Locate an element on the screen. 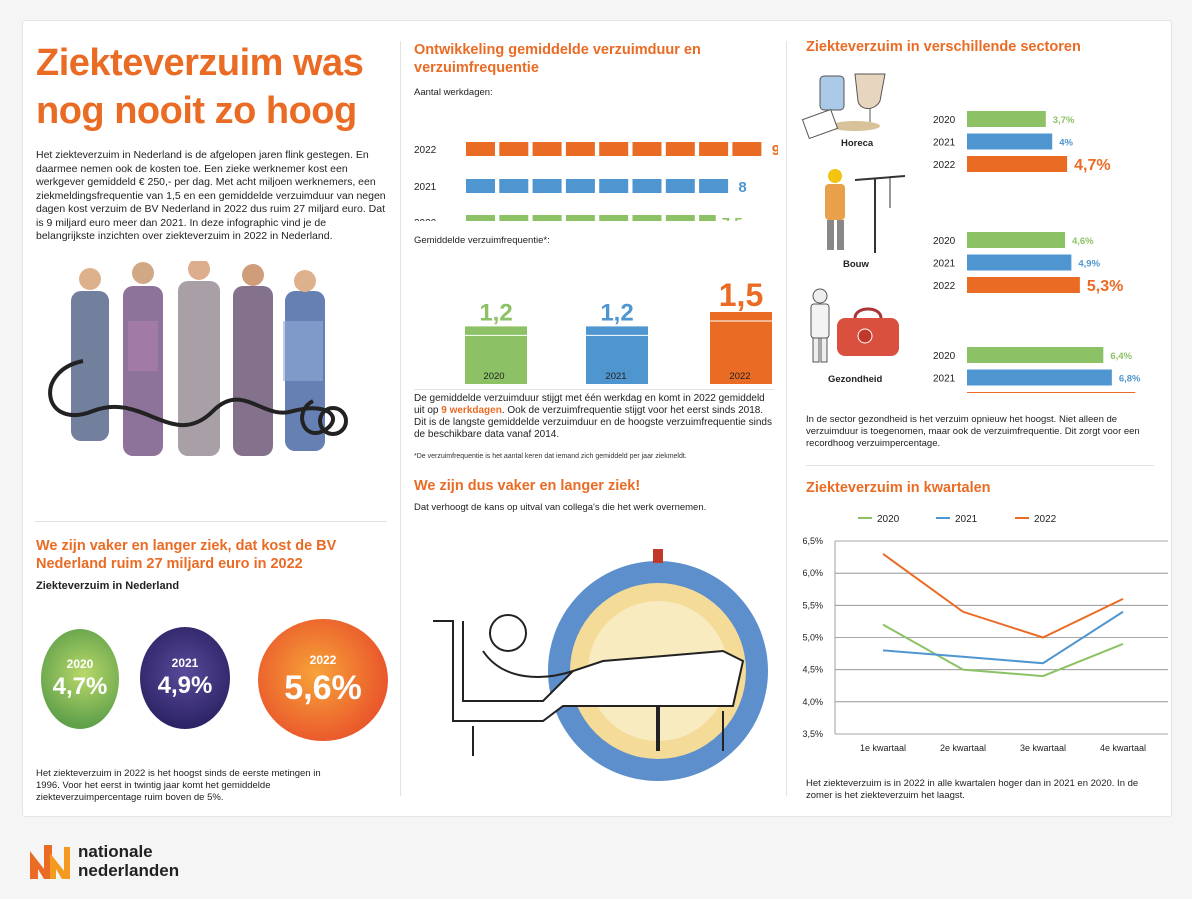 This screenshot has height=899, width=1192. frequency-year-label: 2021 is located at coordinates (616, 376).